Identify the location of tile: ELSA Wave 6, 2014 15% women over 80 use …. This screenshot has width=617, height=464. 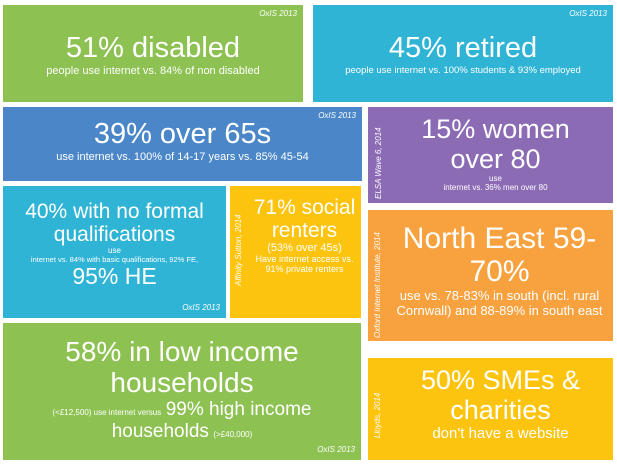
(490, 155).